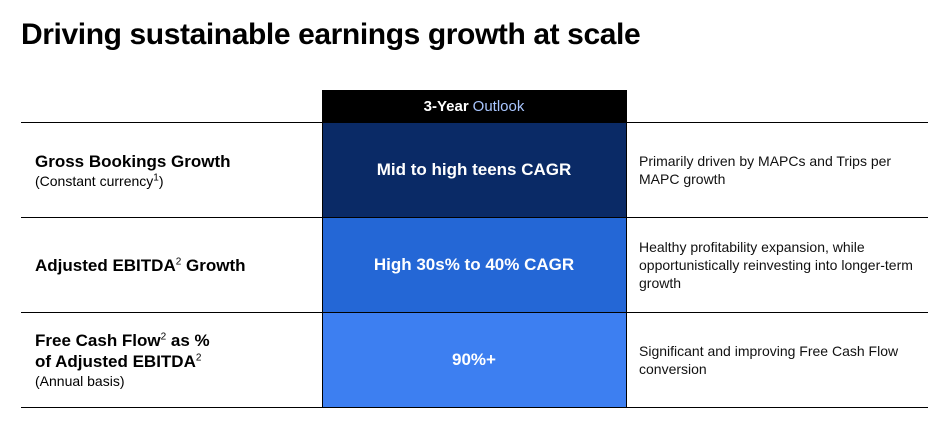 This screenshot has width=936, height=438. Describe the element at coordinates (94, 180) in the screenshot. I see `metric-note-text: (Constant currency` at that location.